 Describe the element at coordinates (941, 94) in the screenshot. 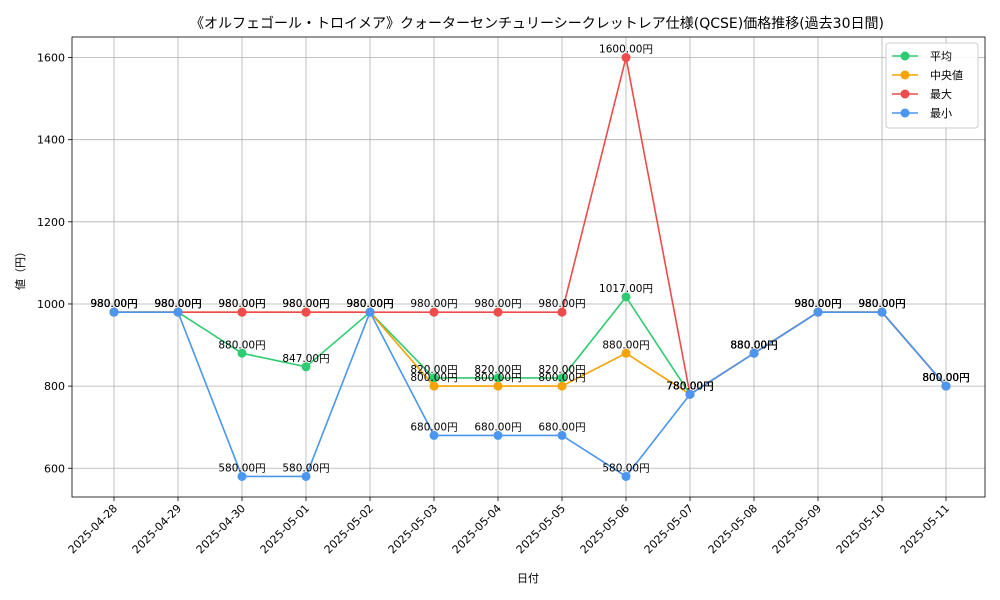

I see `legend-label: 最大` at that location.